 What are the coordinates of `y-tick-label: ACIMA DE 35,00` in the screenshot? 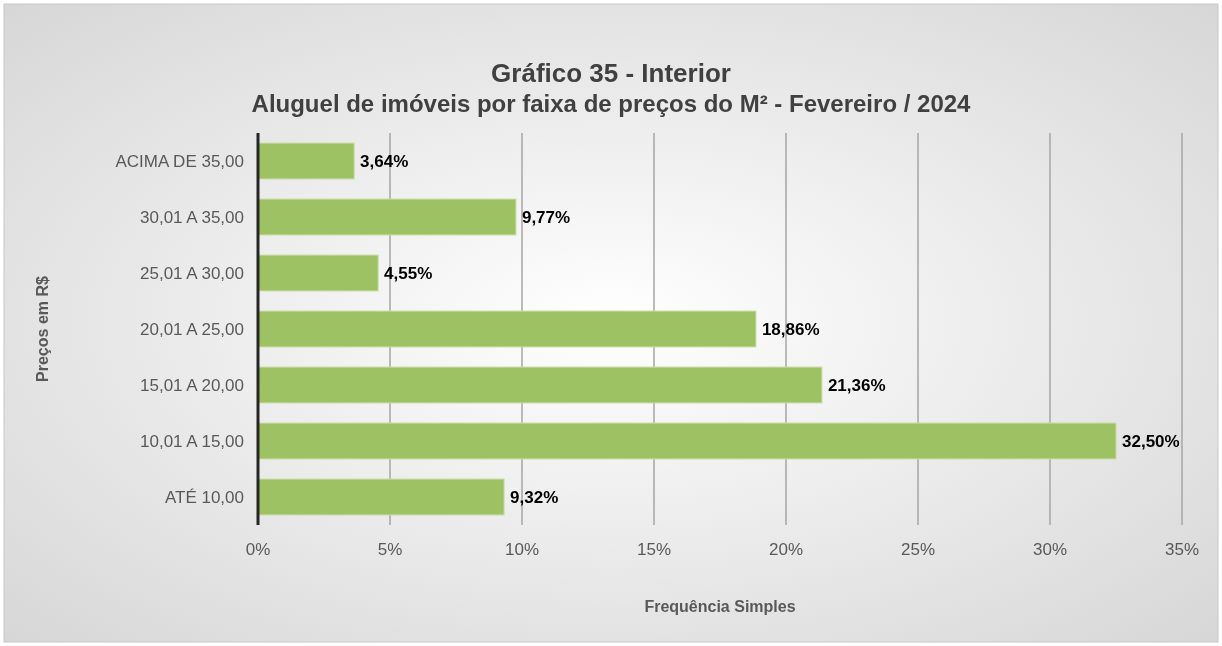 It's located at (179, 161).